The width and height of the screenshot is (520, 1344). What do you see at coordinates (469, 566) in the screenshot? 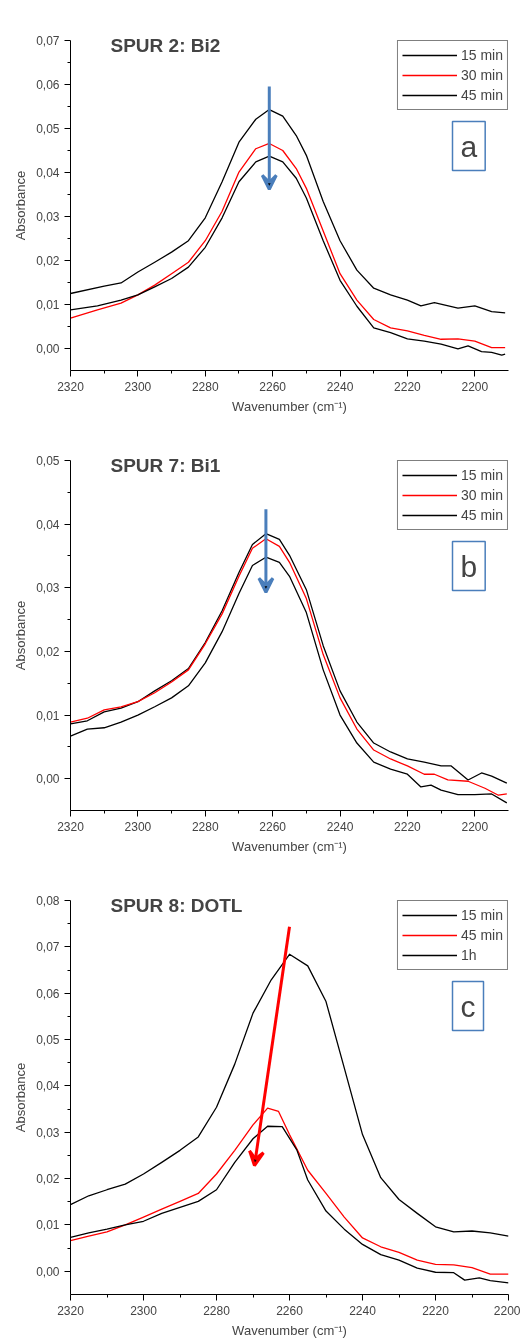
I see `annotation: b` at bounding box center [469, 566].